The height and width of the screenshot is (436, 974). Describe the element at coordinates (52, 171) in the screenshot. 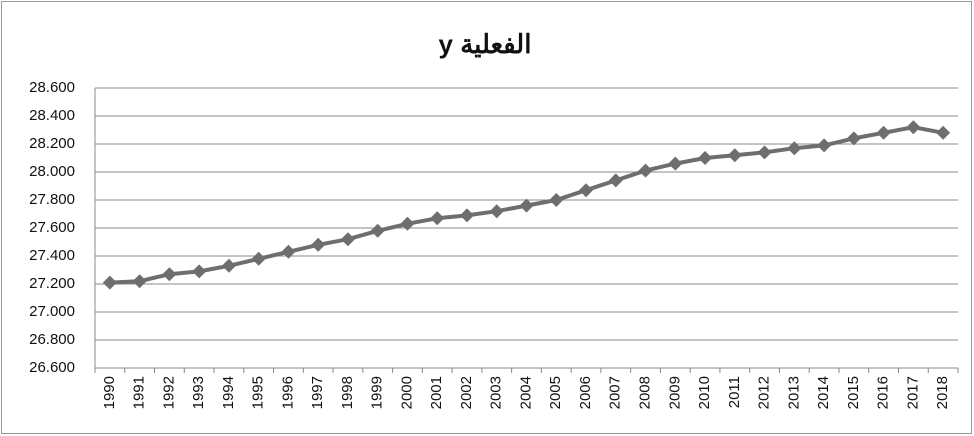

I see `y-tick-label: 28.000` at that location.